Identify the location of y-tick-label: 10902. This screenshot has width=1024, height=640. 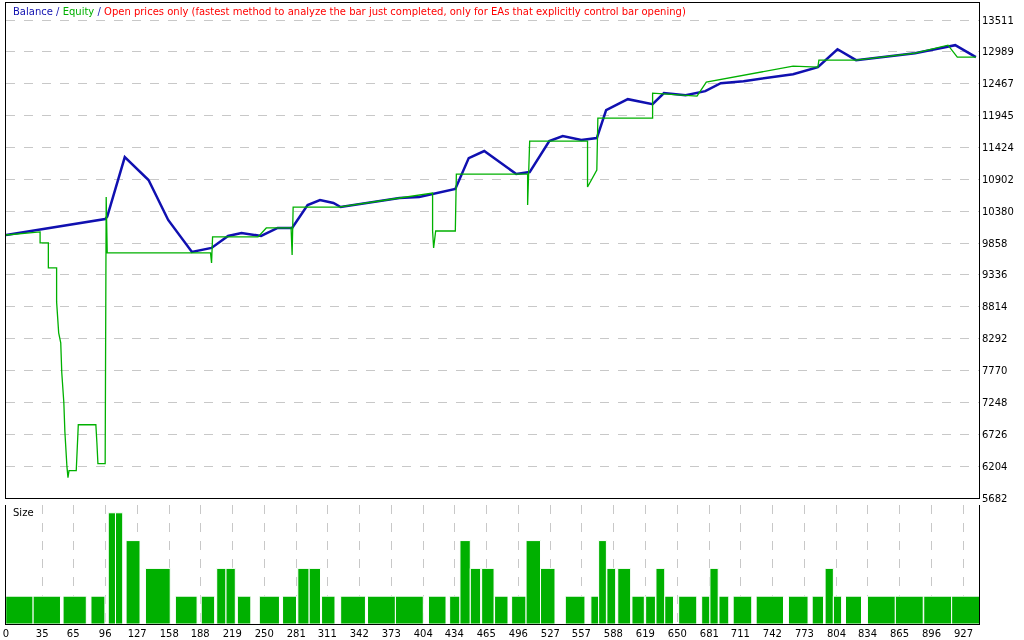
(998, 179).